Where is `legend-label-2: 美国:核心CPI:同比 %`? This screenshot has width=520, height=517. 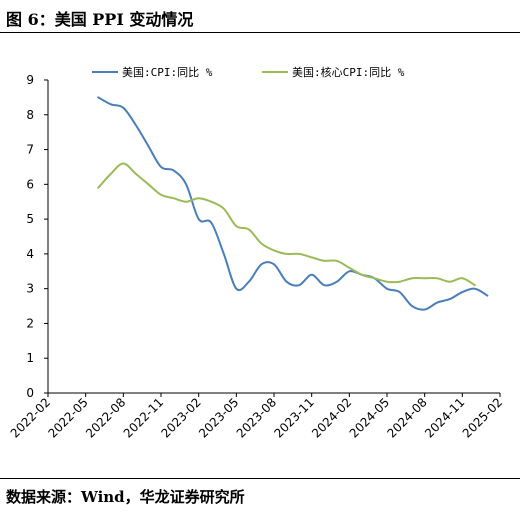 legend-label-2: 美国:核心CPI:同比 % is located at coordinates (348, 72).